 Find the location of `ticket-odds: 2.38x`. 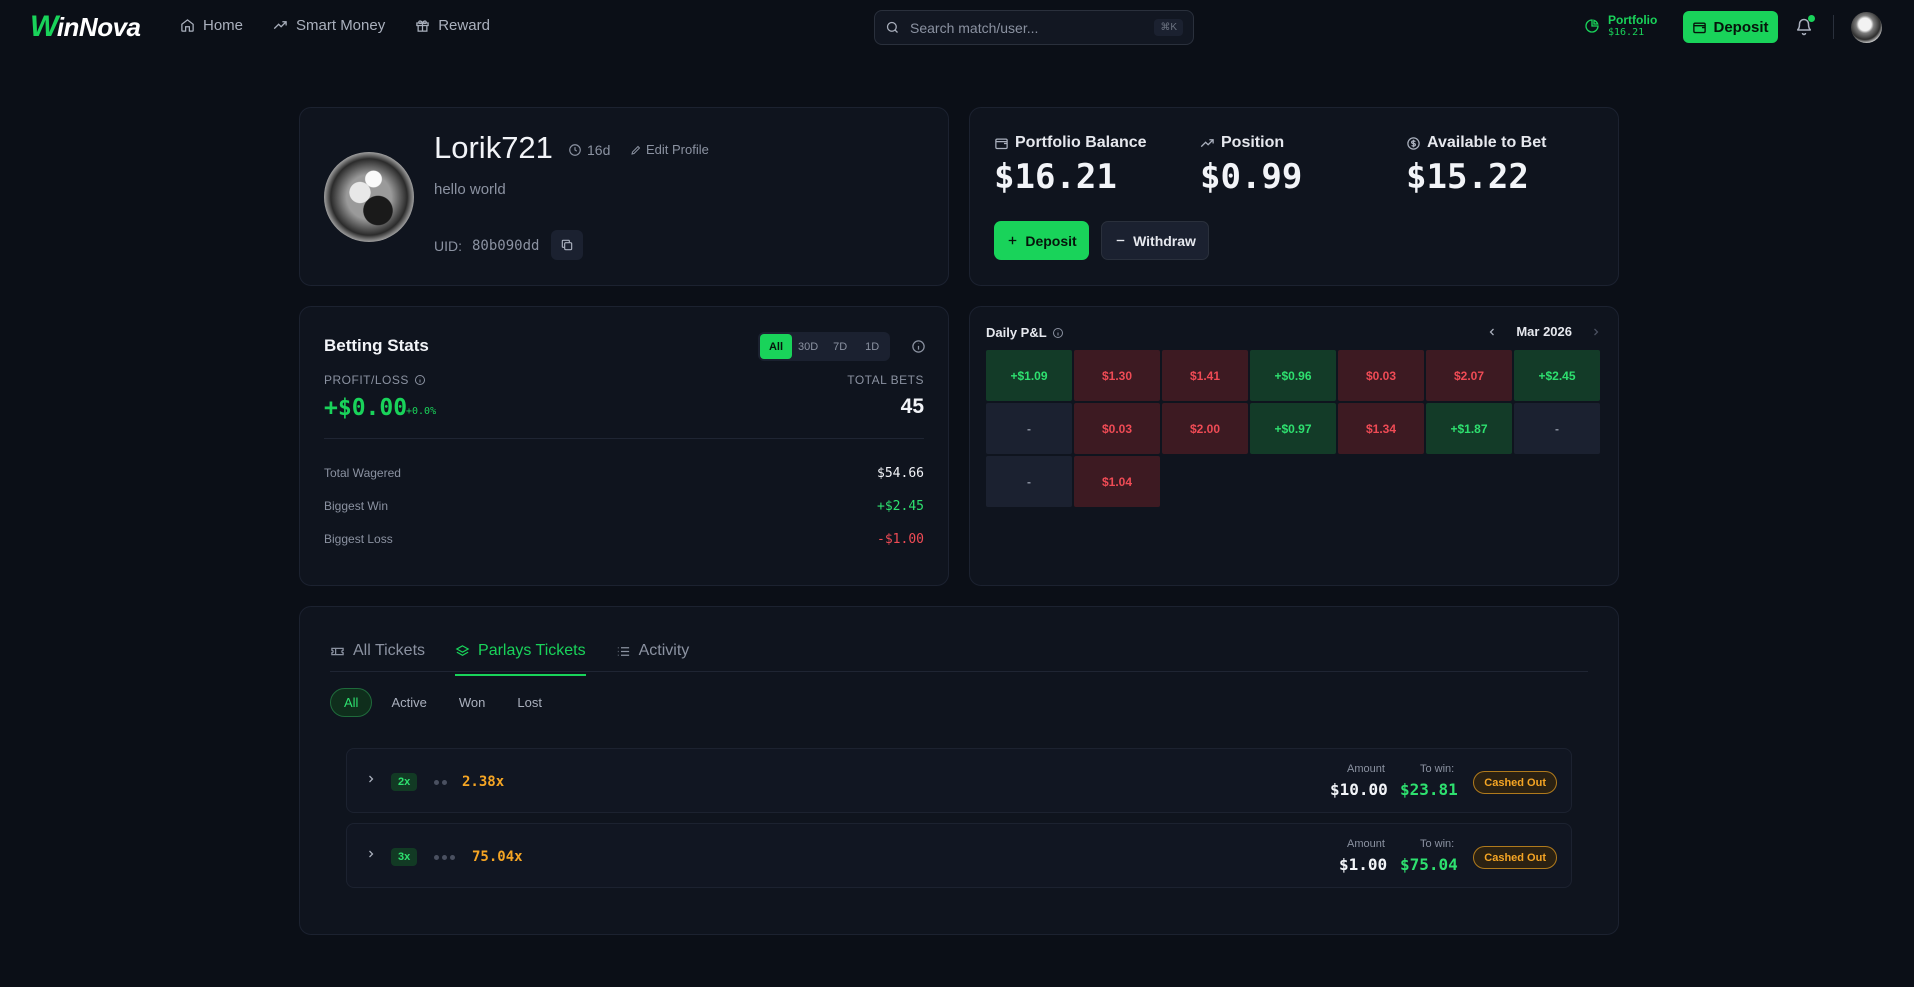

ticket-odds: 2.38x is located at coordinates (483, 782).